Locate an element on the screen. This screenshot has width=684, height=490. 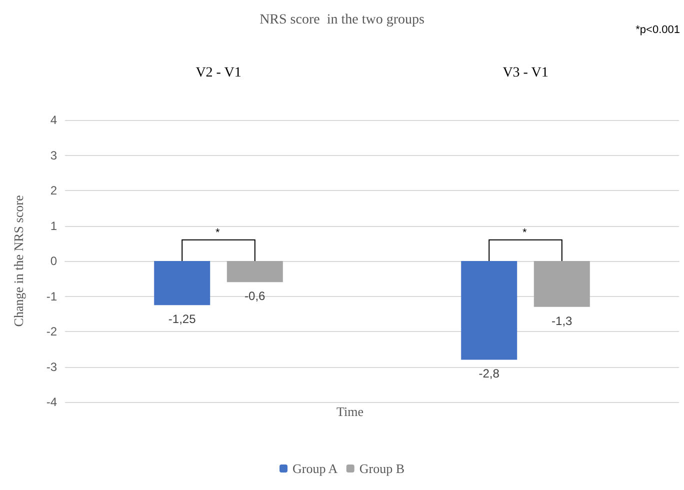
chart-title: NRS score in the two groups is located at coordinates (342, 20).